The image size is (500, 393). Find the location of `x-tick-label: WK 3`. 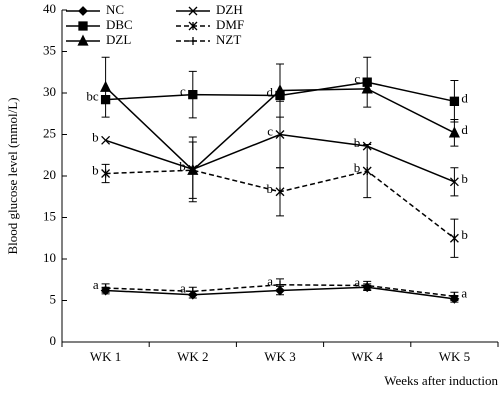

x-tick-label: WK 3 is located at coordinates (279, 356).